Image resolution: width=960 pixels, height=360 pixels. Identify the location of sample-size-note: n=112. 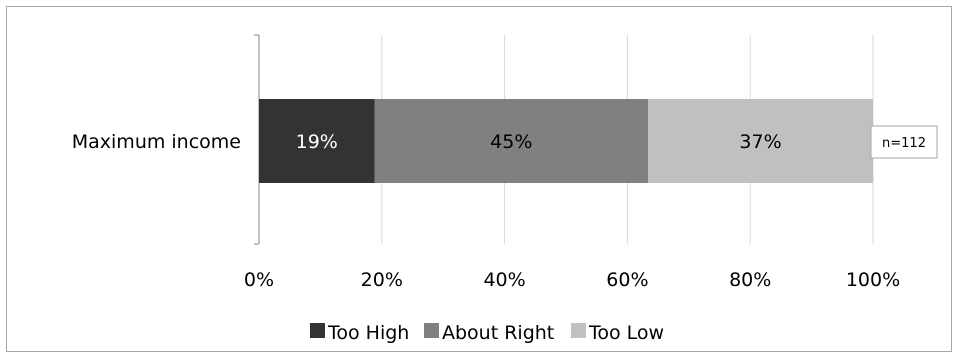
(904, 142).